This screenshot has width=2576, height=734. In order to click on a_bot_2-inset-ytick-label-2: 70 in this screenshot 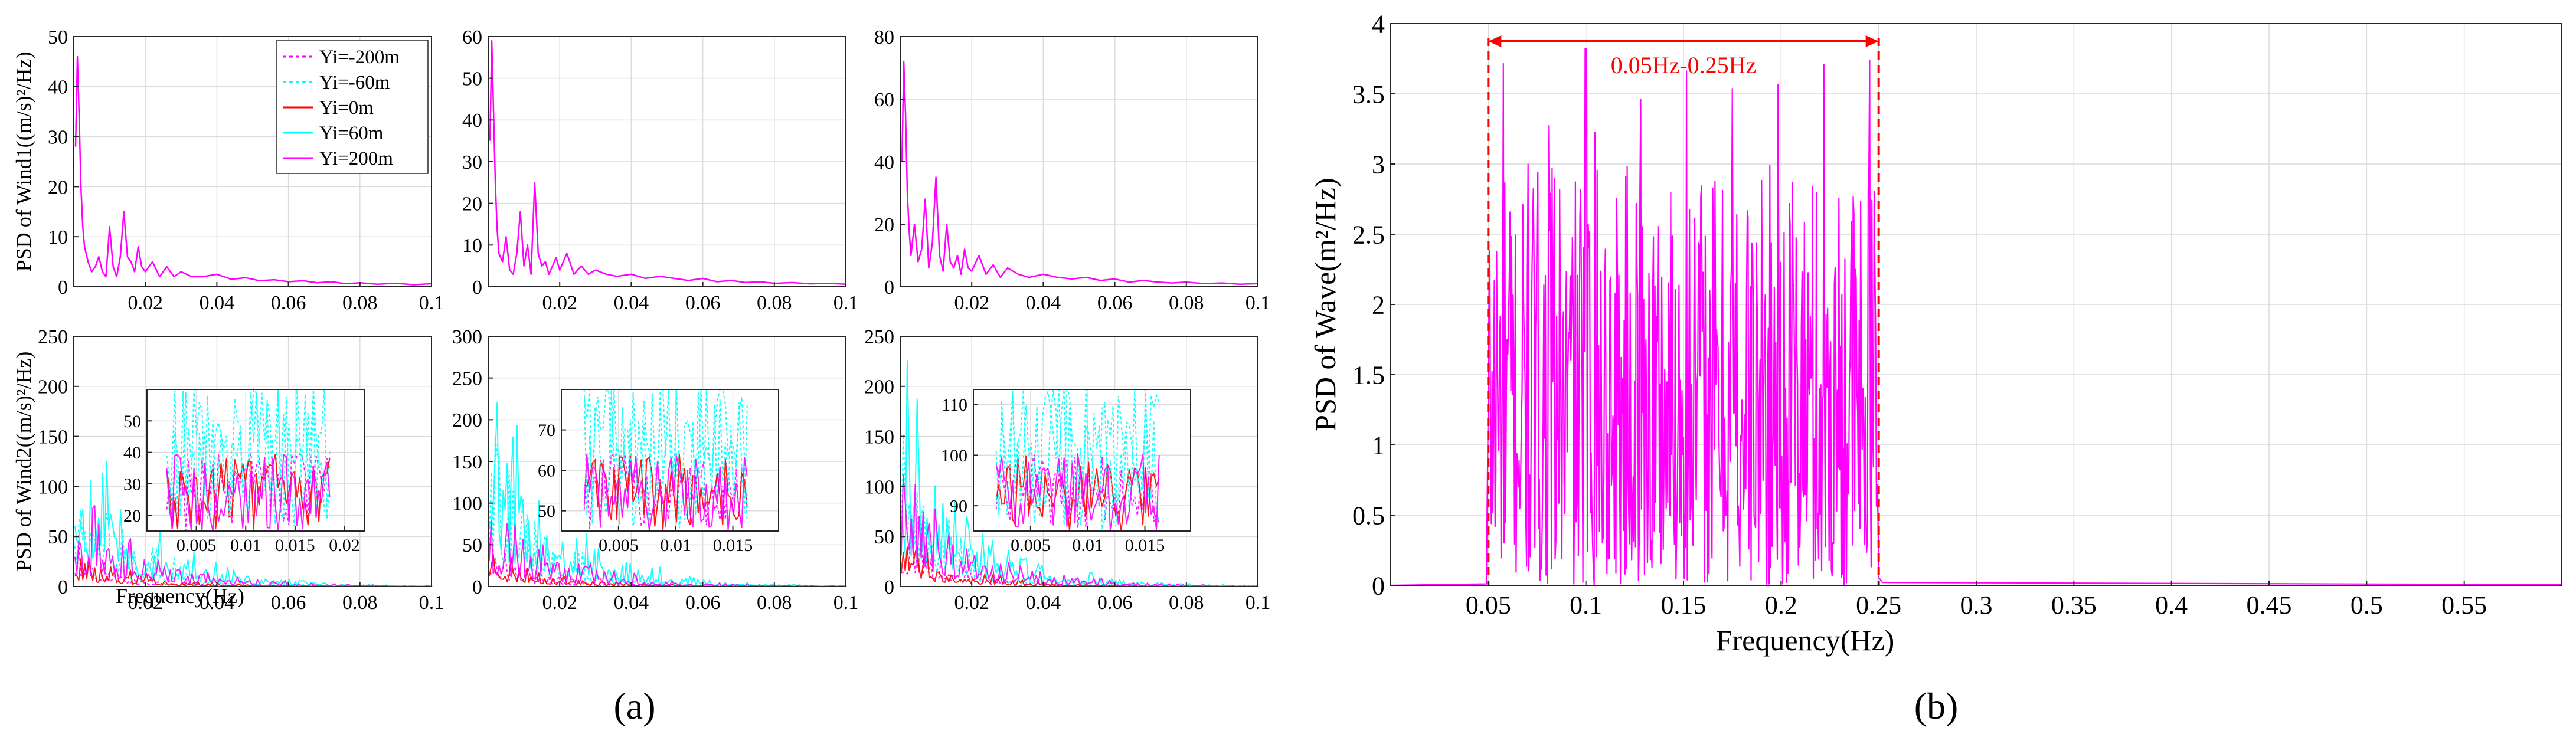, I will do `click(546, 430)`.